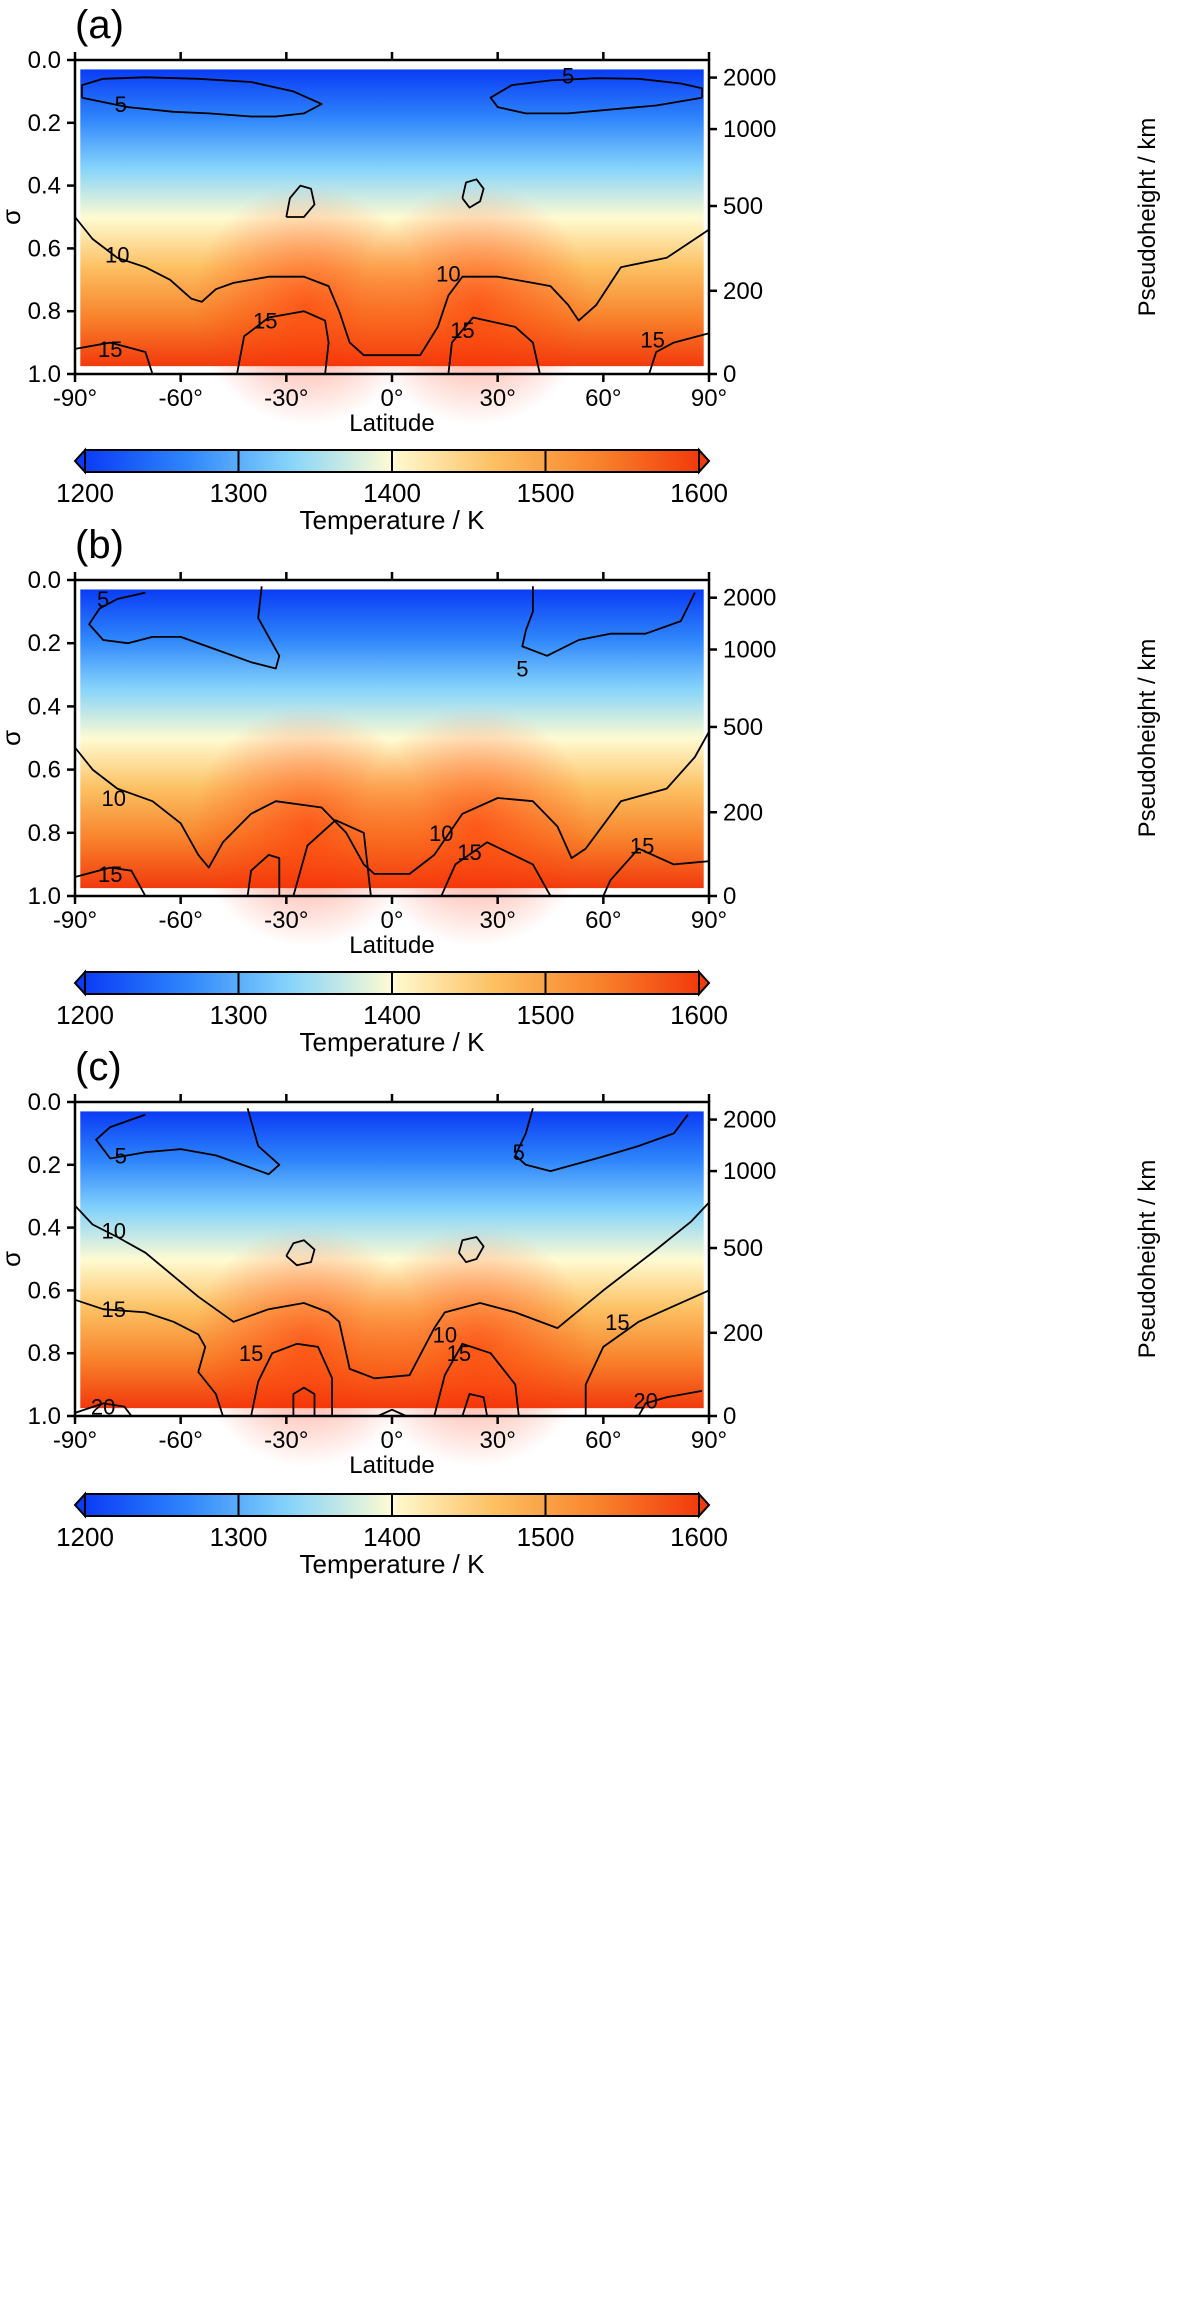  I want to click on colorbar-a: 1200 1300 1400 1500 1600 Temperature / K, so click(392, 491).